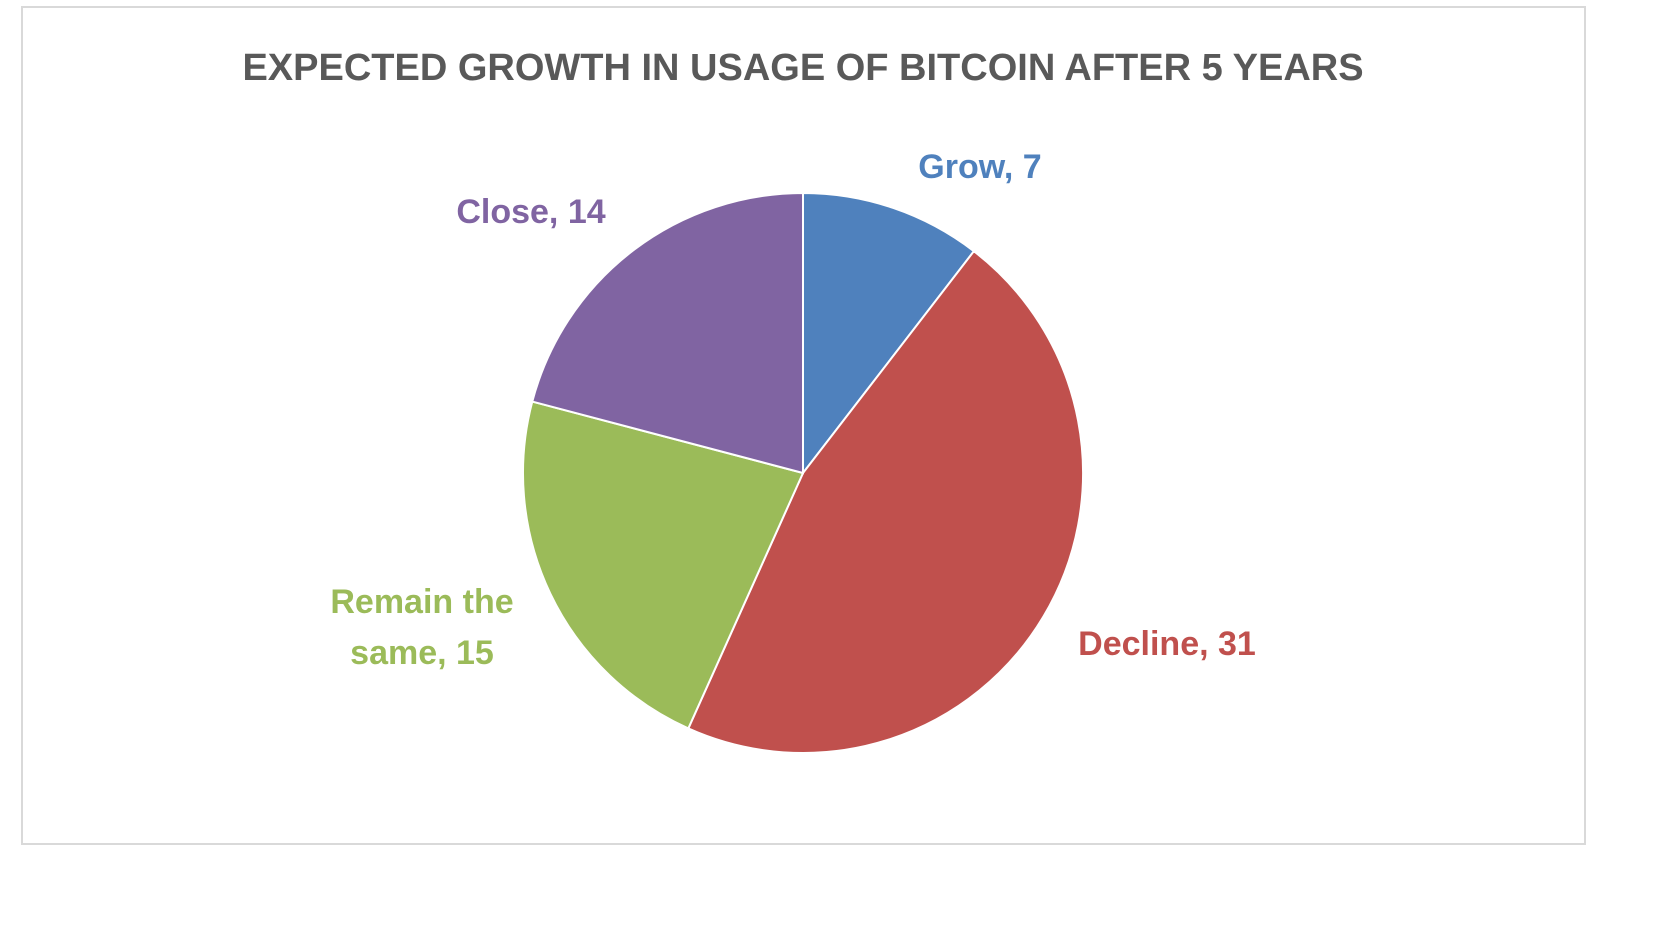 The image size is (1675, 934). I want to click on pie-slice-remain-the-same, so click(663, 565).